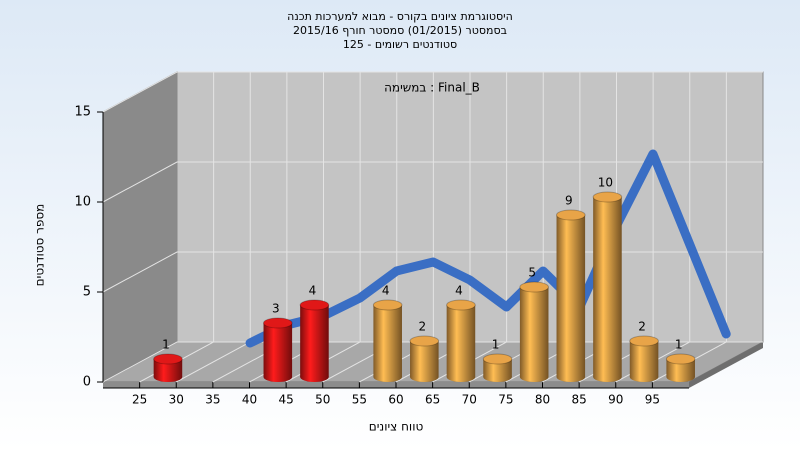  I want to click on chart-title: 125 - סטודנטים רשומים, so click(400, 44).